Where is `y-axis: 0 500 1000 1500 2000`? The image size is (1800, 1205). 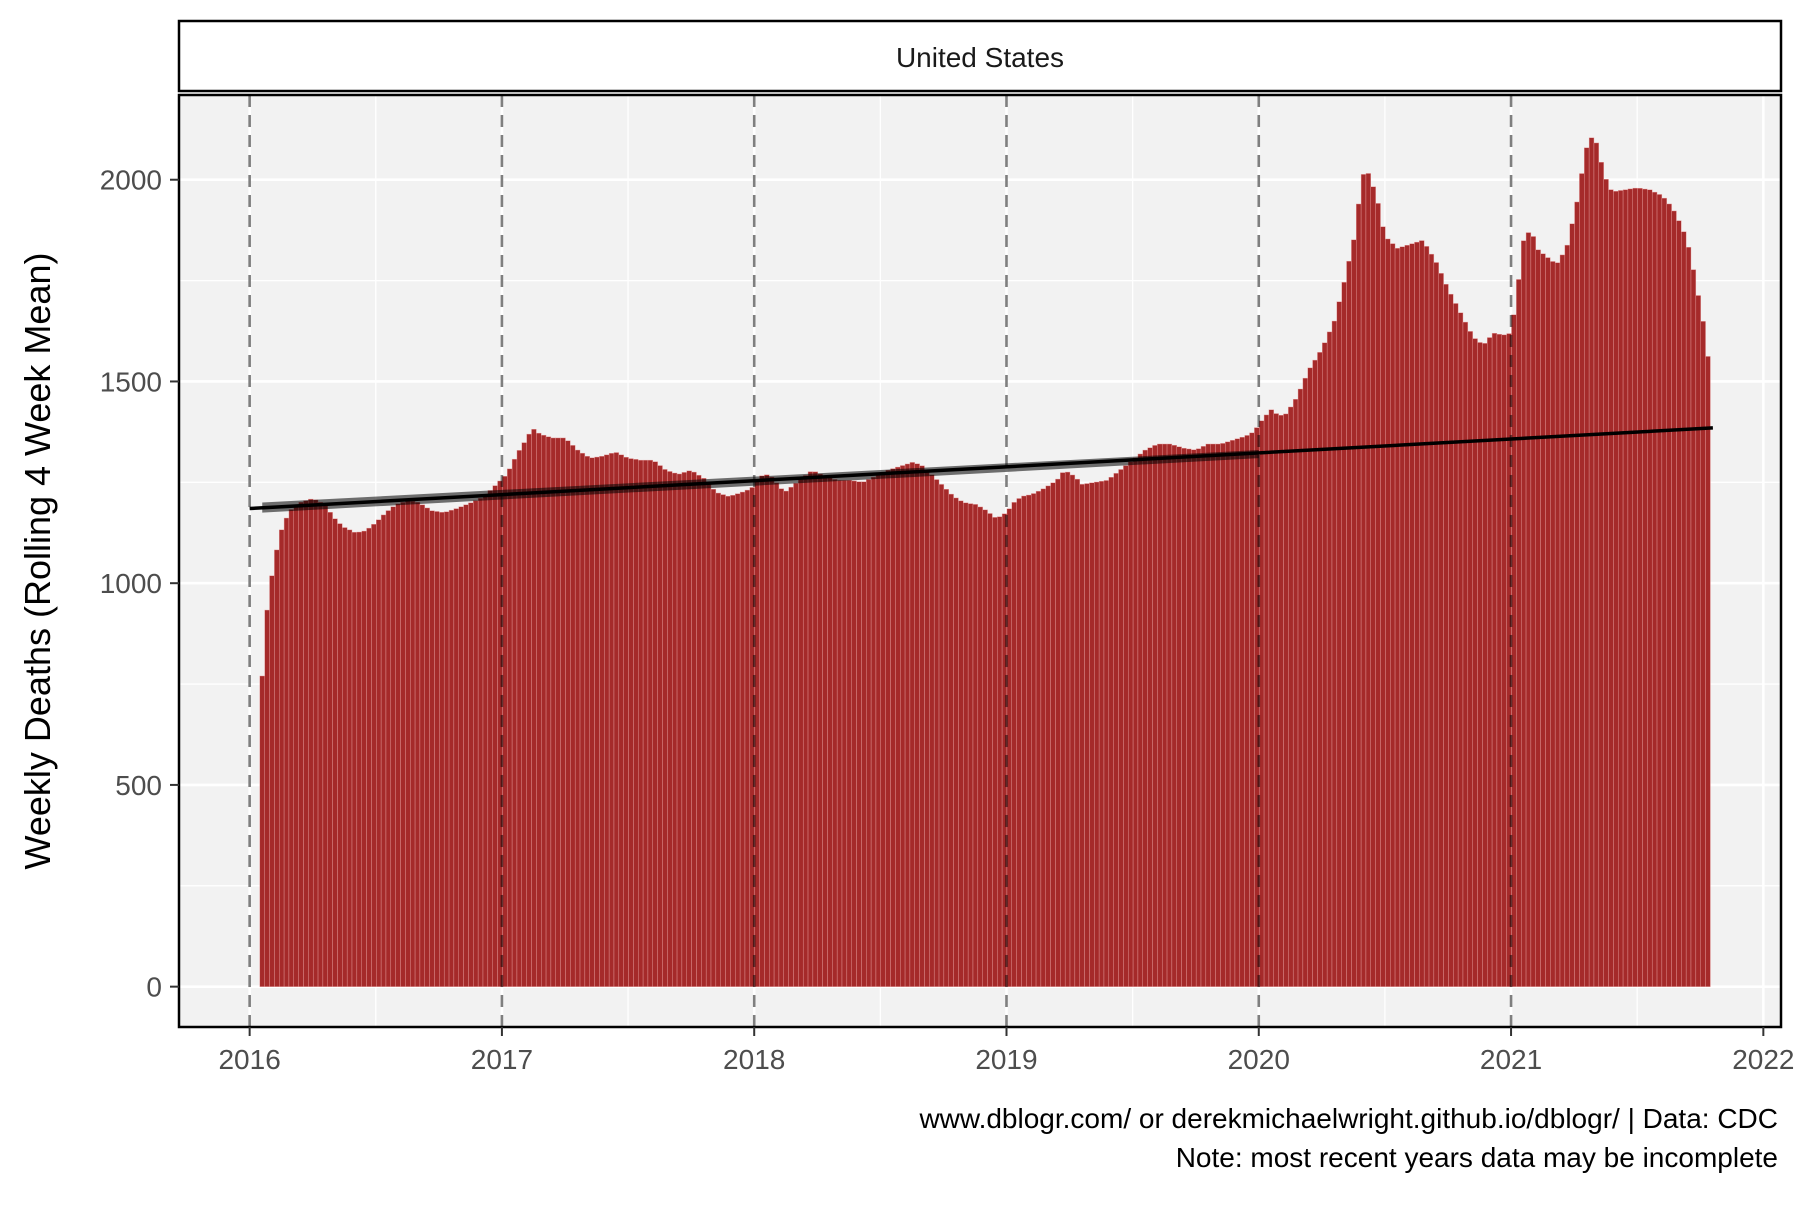 y-axis: 0 500 1000 1500 2000 is located at coordinates (139, 584).